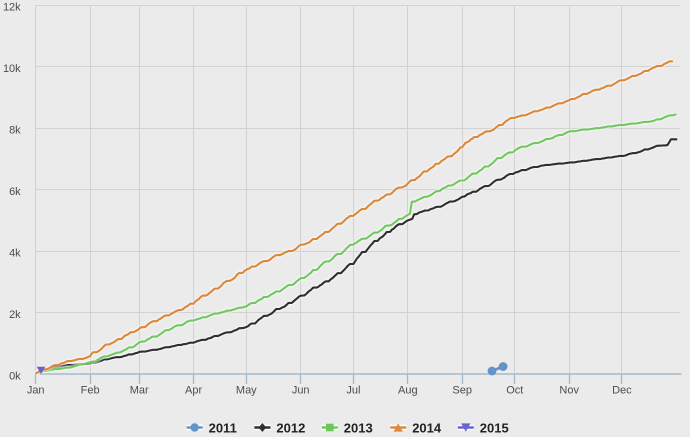 The width and height of the screenshot is (690, 437). What do you see at coordinates (622, 390) in the screenshot?
I see `svg-text: Dec` at bounding box center [622, 390].